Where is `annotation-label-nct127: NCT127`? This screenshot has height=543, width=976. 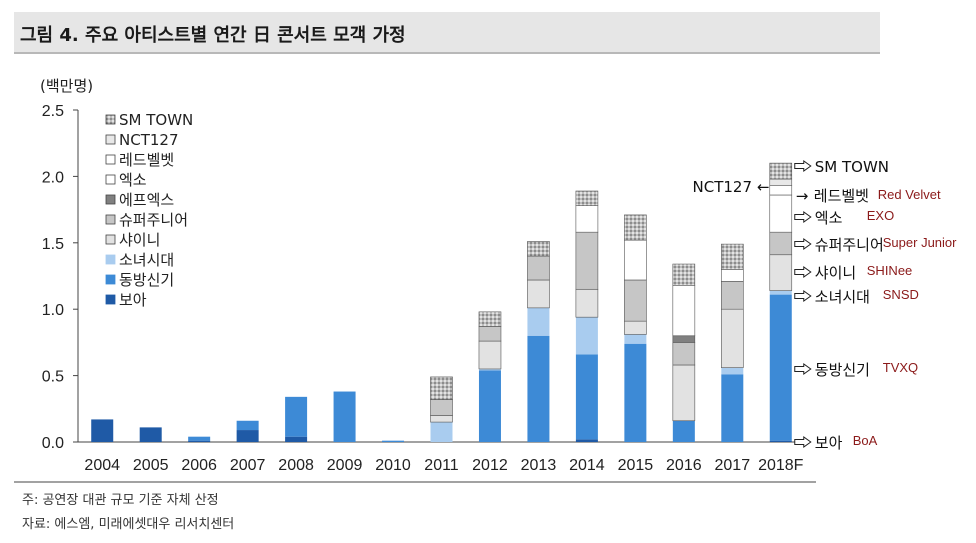 annotation-label-nct127: NCT127 is located at coordinates (723, 187).